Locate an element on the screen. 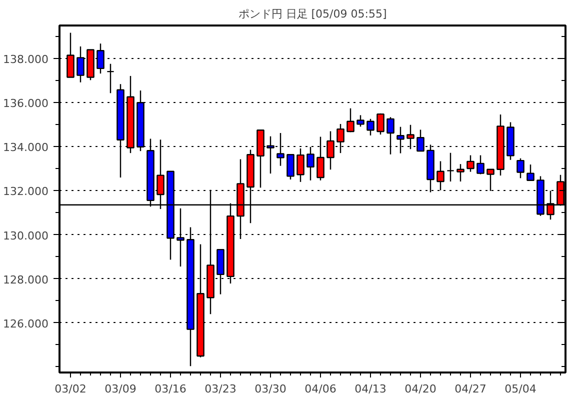 The width and height of the screenshot is (570, 398). x-tick-label: 04/13 is located at coordinates (370, 389).